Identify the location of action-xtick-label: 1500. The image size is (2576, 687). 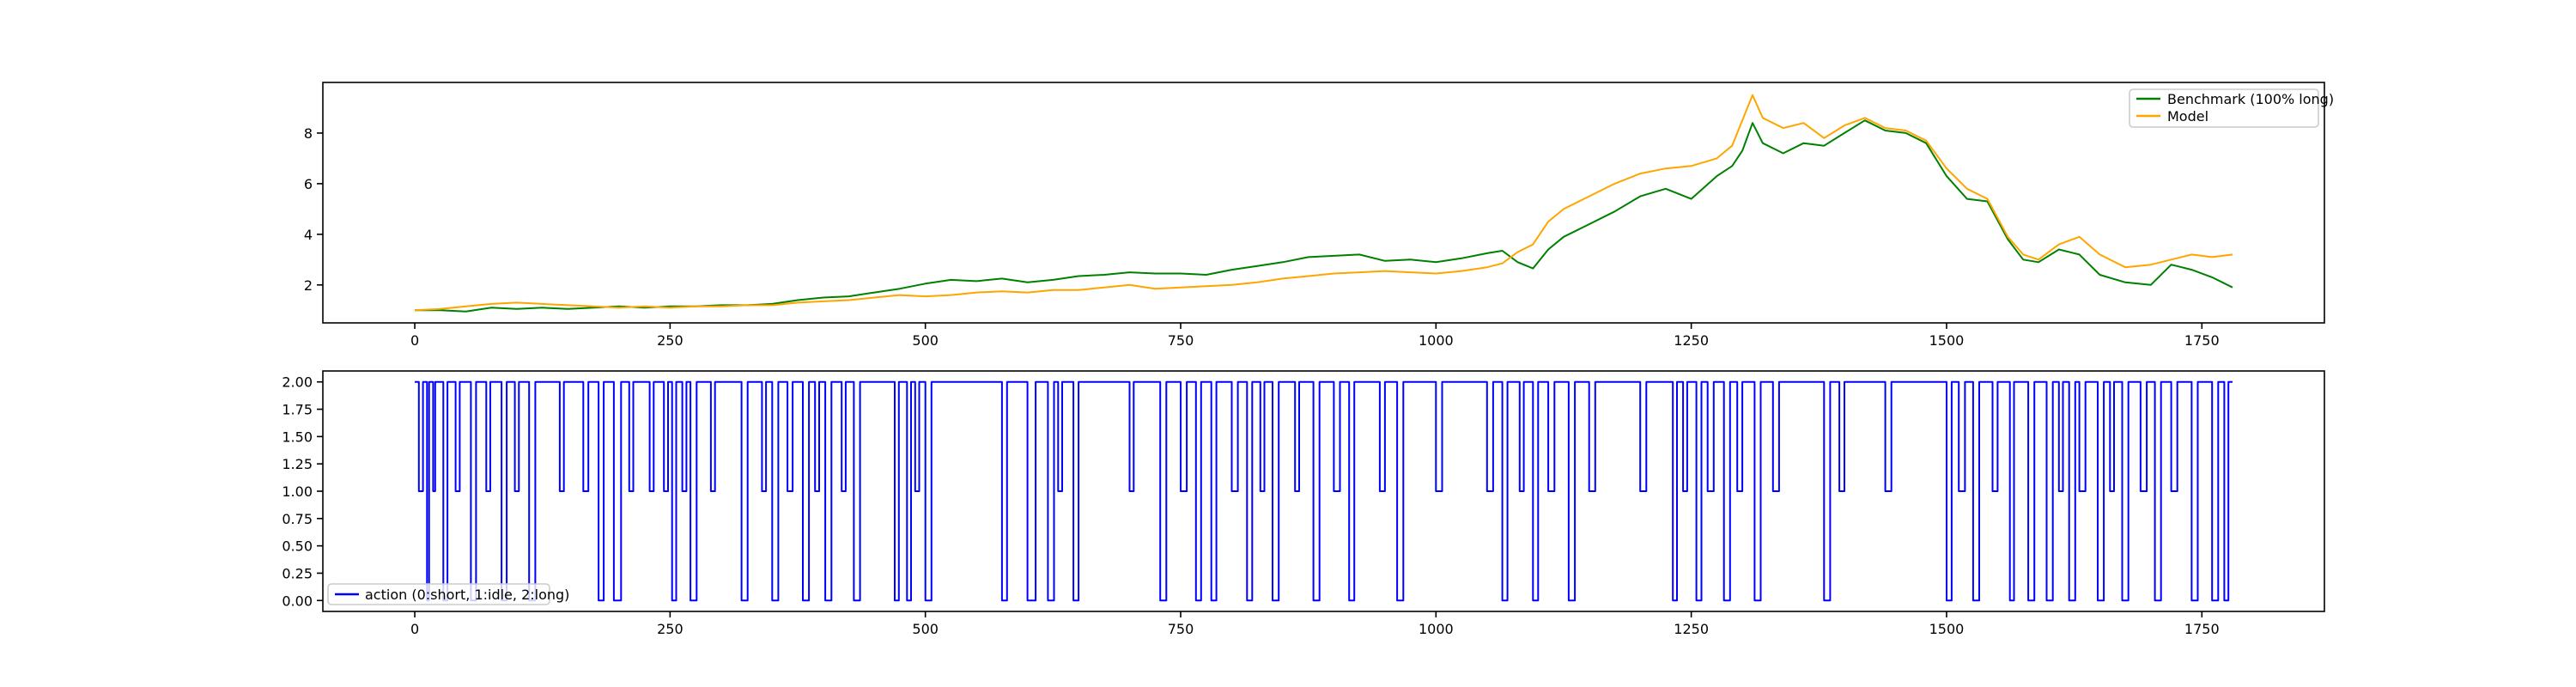
(1947, 629).